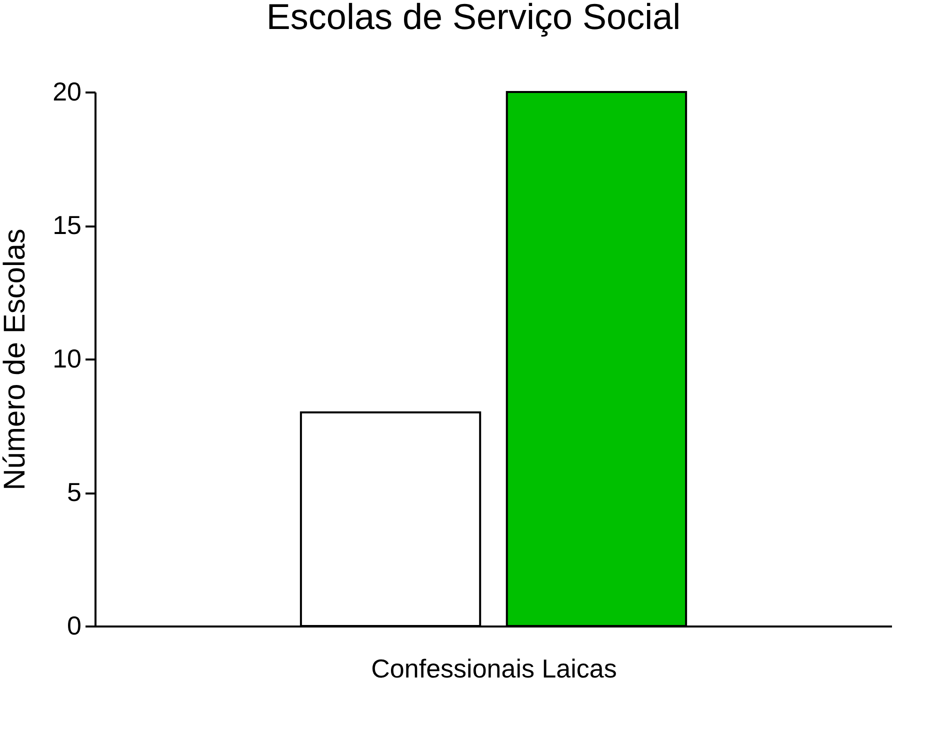 Image resolution: width=934 pixels, height=746 pixels. Describe the element at coordinates (16, 359) in the screenshot. I see `y-axis-title: Número de Escolas` at that location.